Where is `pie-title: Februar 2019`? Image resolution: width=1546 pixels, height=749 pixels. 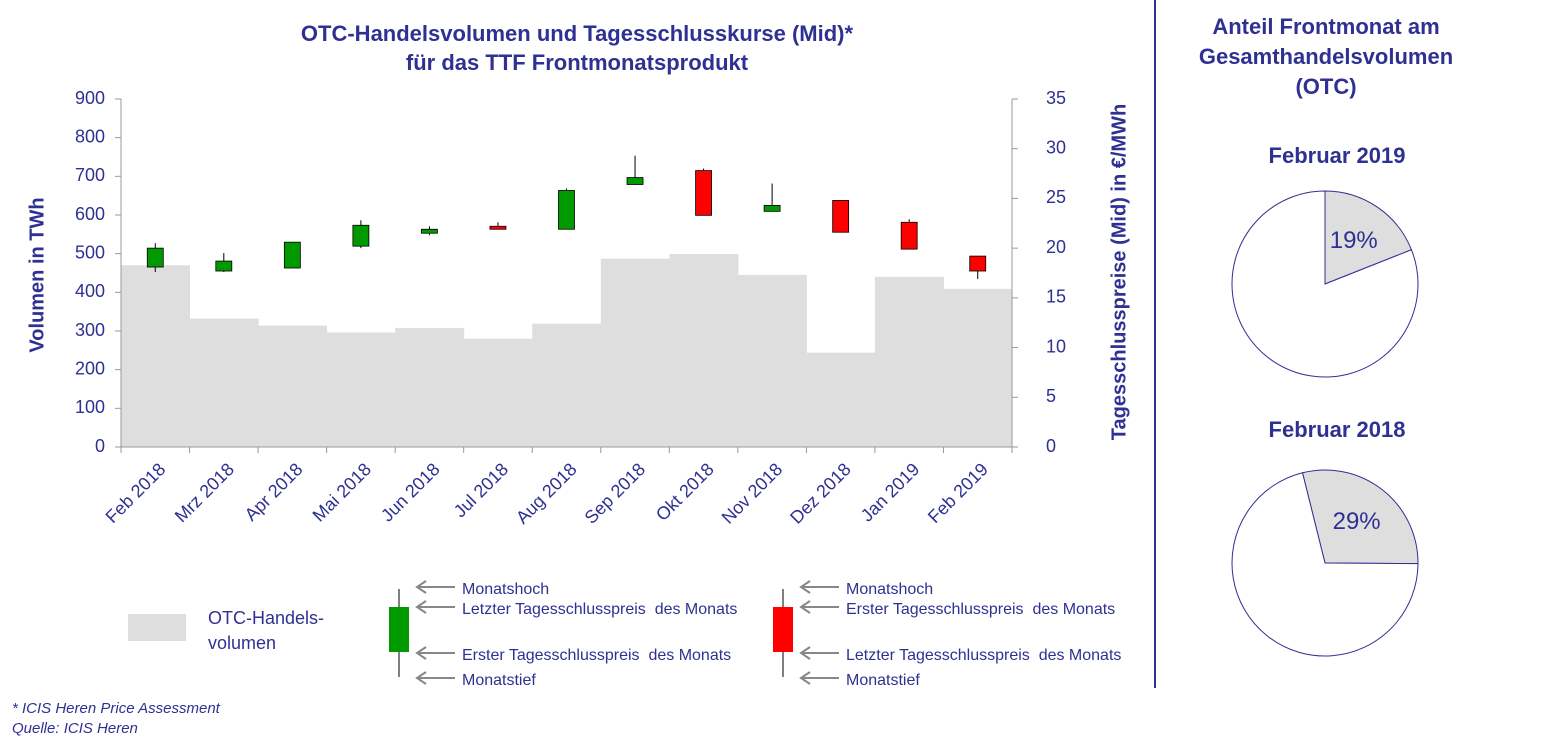 pie-title: Februar 2019 is located at coordinates (1337, 155).